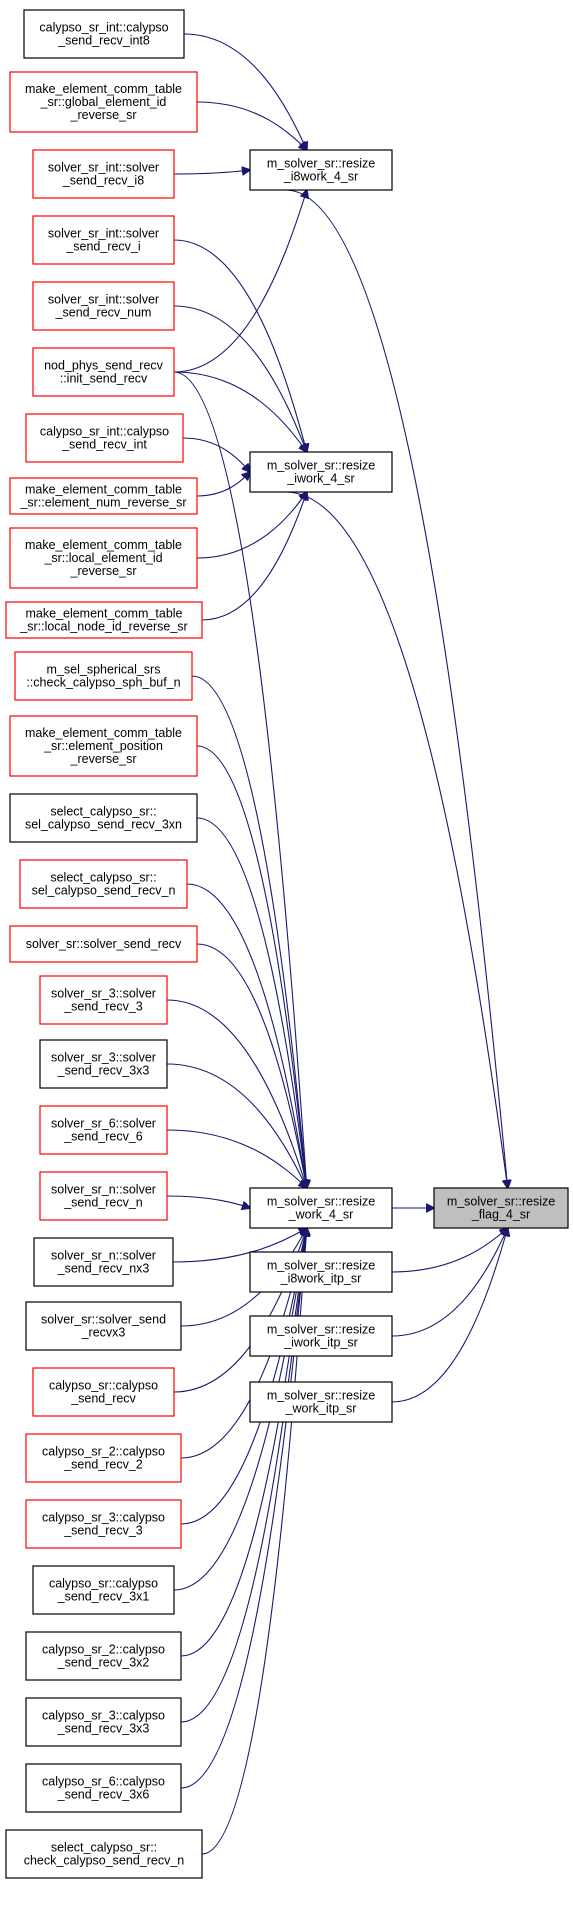 This screenshot has width=573, height=1916. I want to click on edge-n18-to-m3, so click(236, 1158).